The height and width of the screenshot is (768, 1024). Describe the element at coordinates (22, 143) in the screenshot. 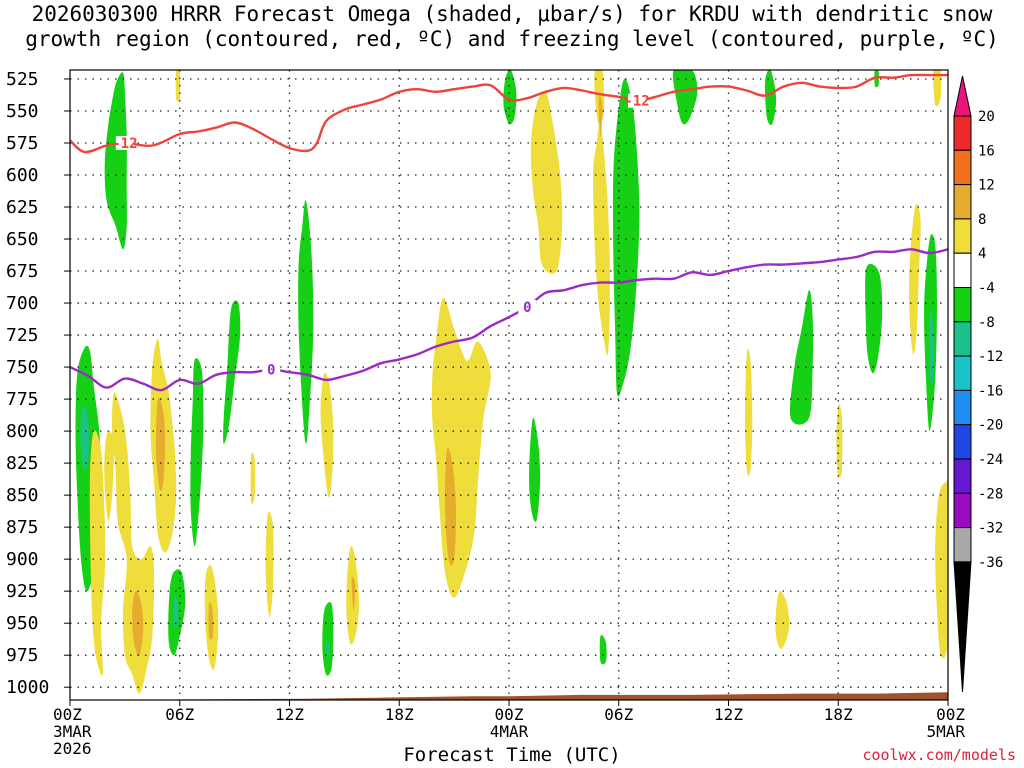

I see `y-tick-label-575: 575` at that location.